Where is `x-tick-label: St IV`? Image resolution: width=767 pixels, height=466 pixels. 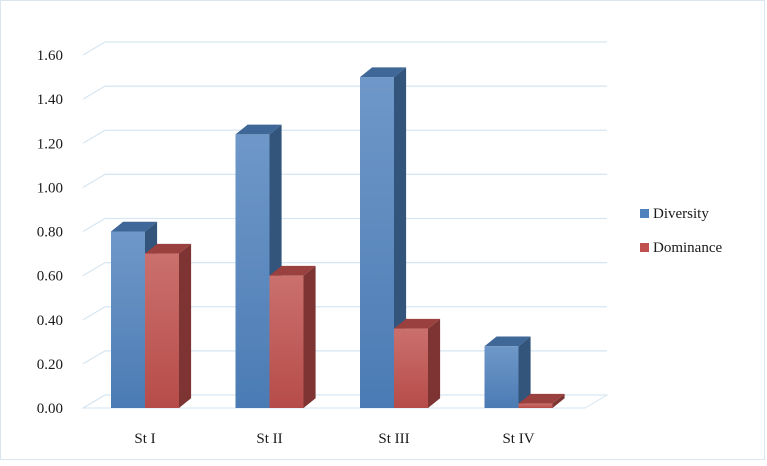
x-tick-label: St IV is located at coordinates (518, 439).